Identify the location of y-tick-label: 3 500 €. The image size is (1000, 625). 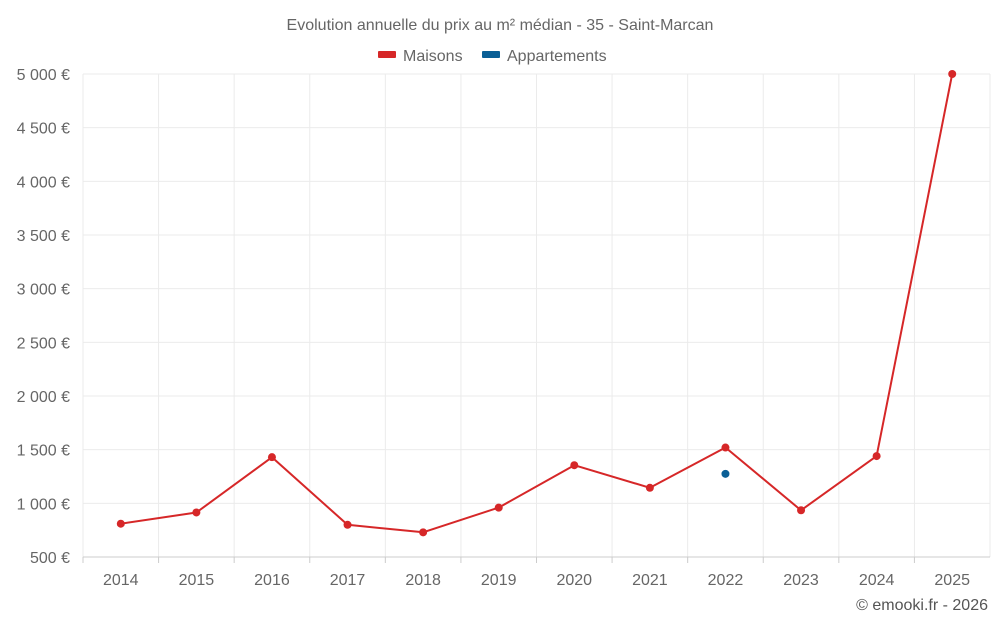
(43, 236).